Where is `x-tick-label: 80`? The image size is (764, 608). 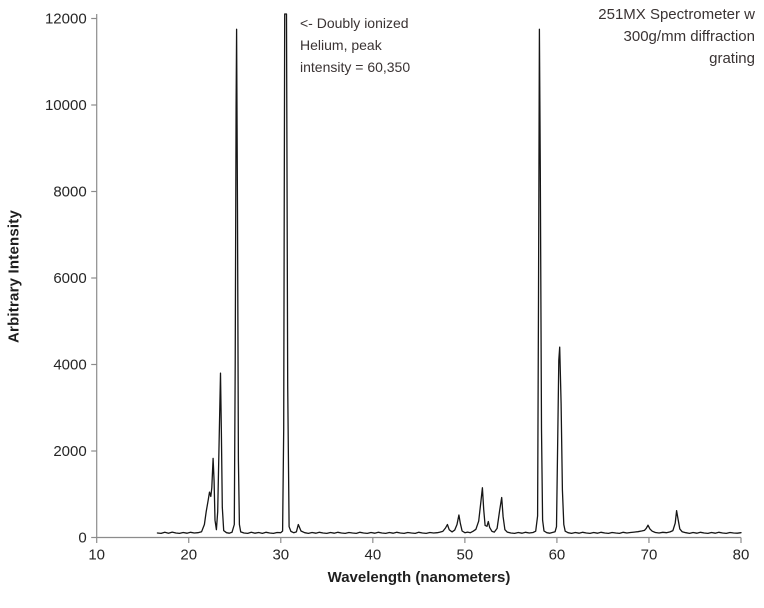 x-tick-label: 80 is located at coordinates (741, 555).